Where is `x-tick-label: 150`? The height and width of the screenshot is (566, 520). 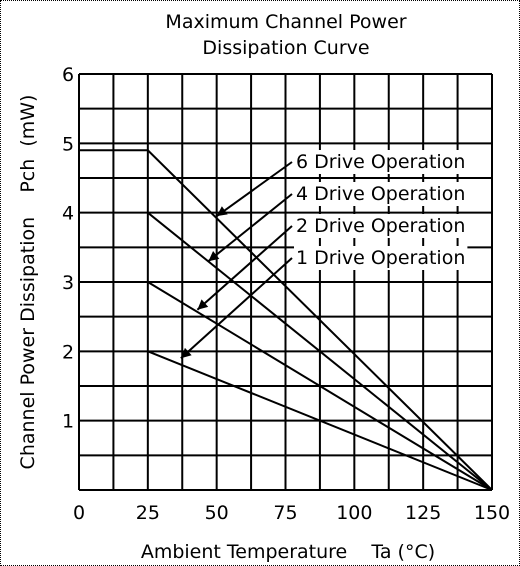
x-tick-label: 150 is located at coordinates (492, 513).